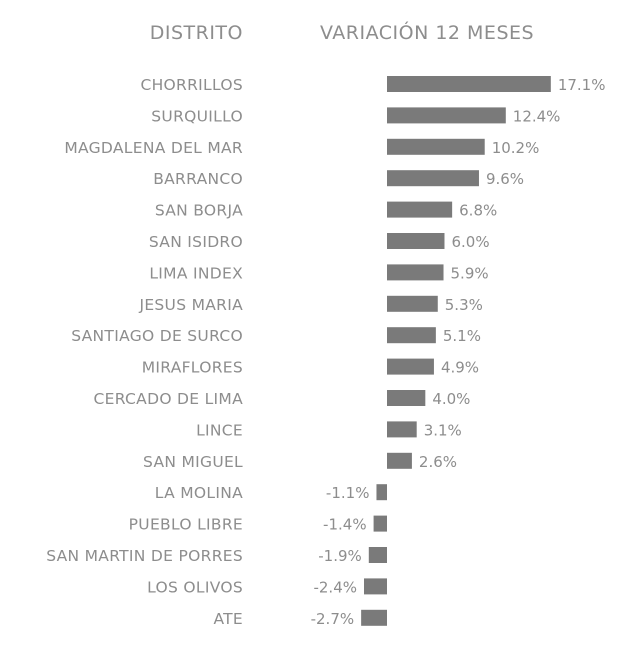  Describe the element at coordinates (470, 273) in the screenshot. I see `value-label: 5.9%` at that location.